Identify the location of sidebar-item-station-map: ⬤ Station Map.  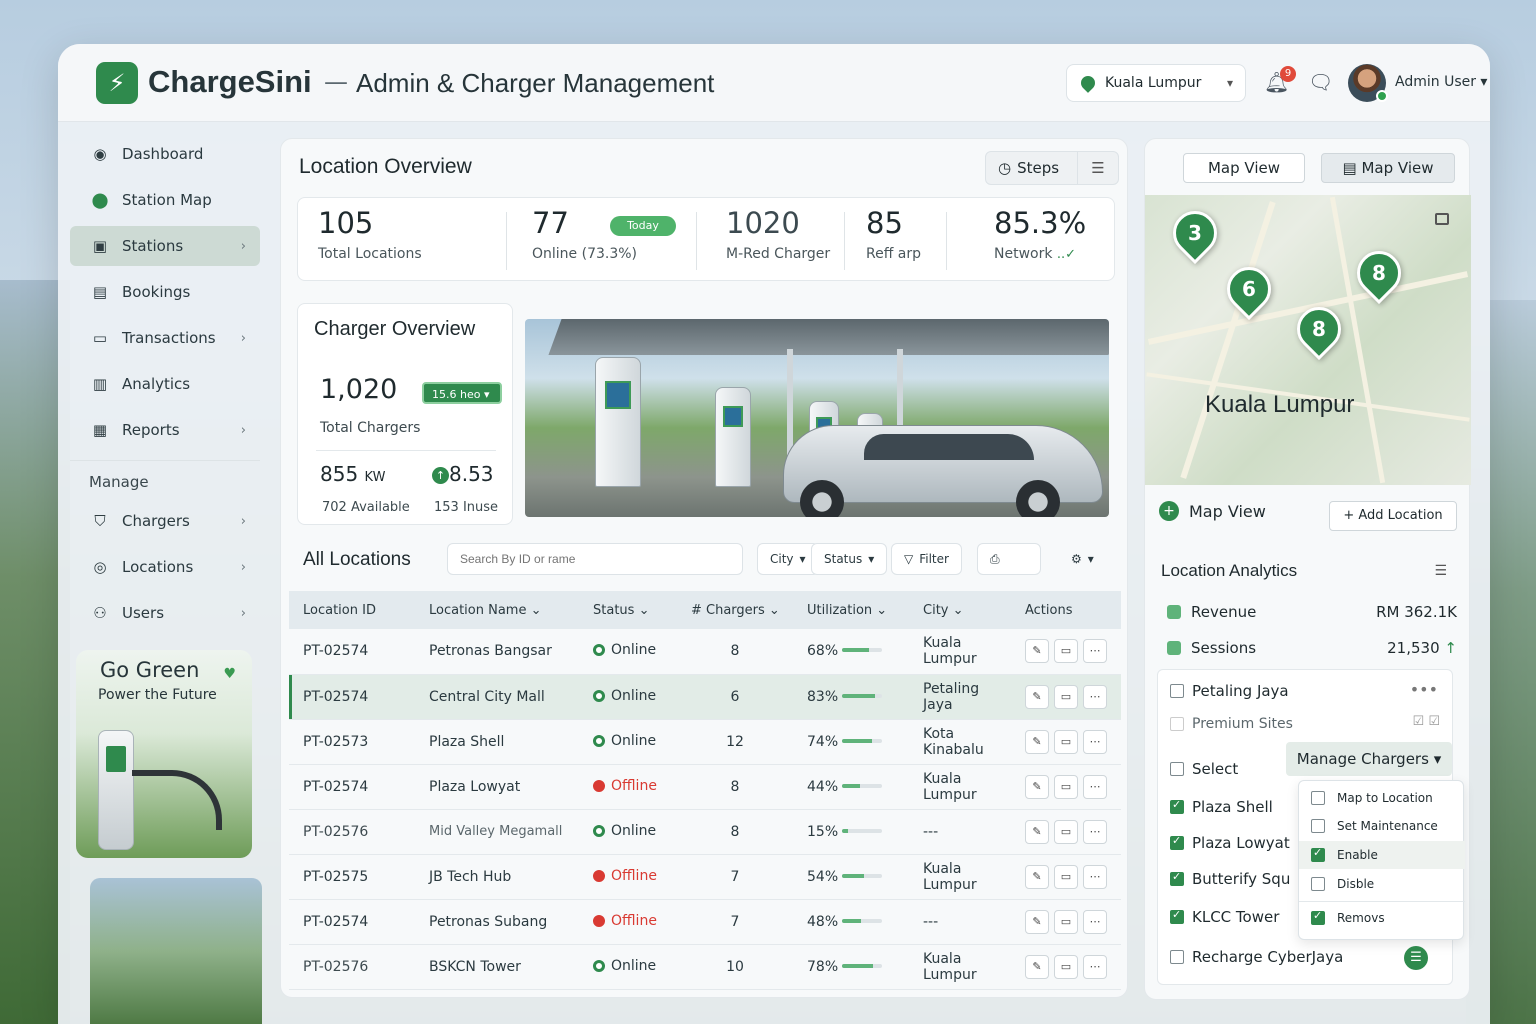
(165, 200).